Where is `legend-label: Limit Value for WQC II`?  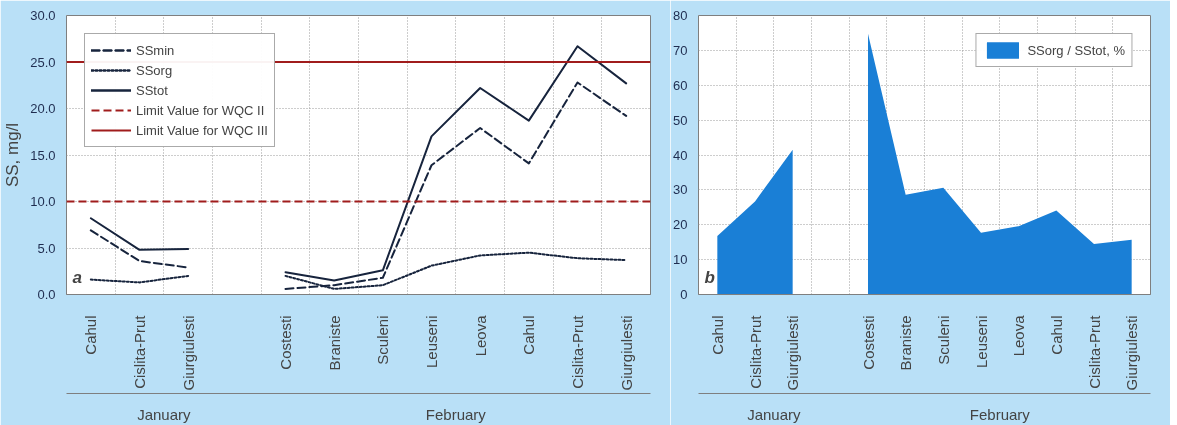 legend-label: Limit Value for WQC II is located at coordinates (200, 110).